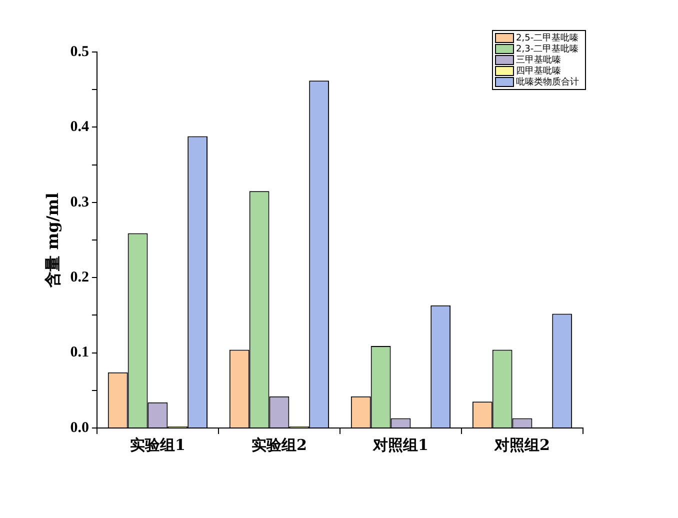 The width and height of the screenshot is (678, 518). I want to click on y-tick-label: 0.0, so click(79, 428).